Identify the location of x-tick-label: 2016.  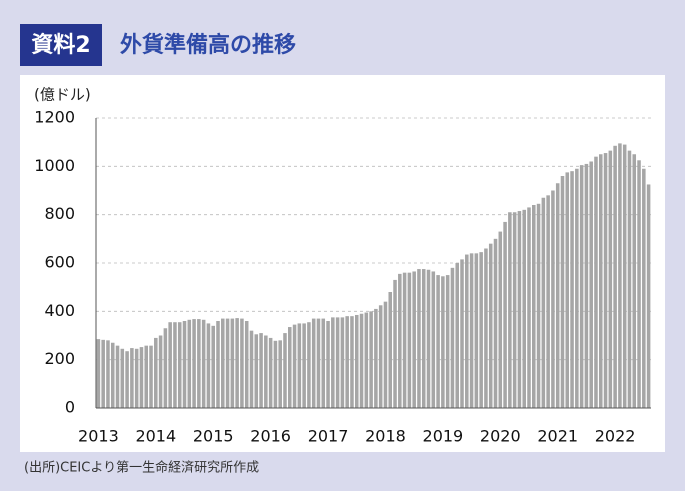
(270, 436).